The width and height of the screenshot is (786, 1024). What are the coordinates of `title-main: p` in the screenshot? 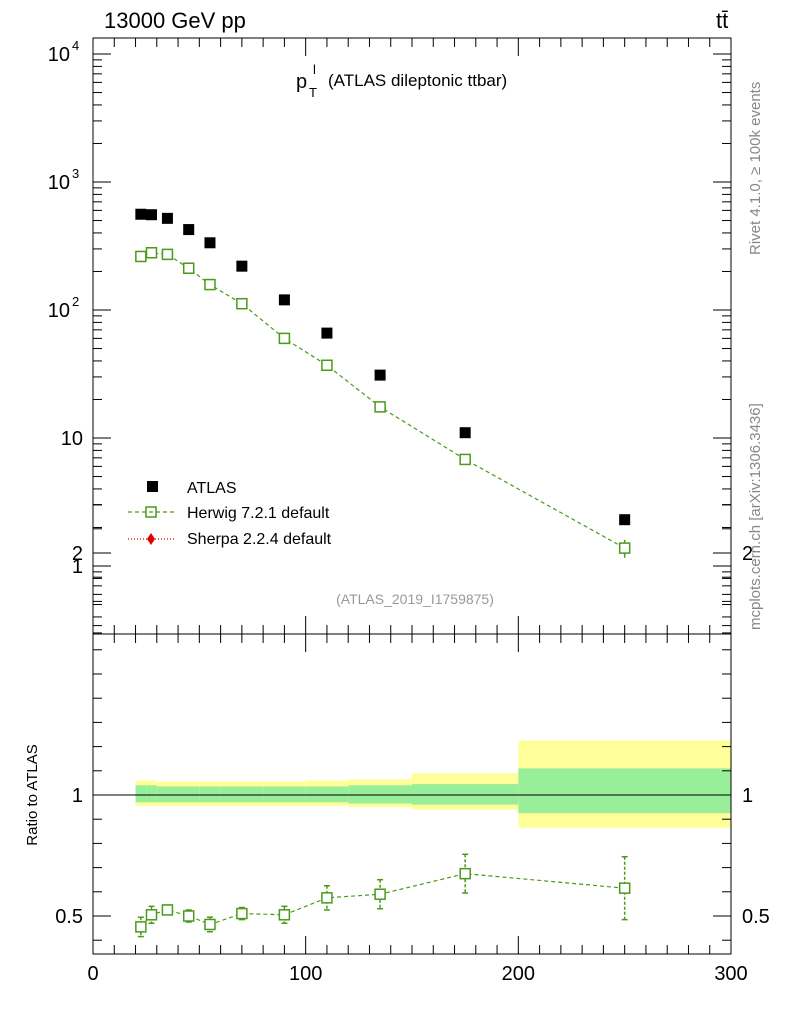 It's located at (301, 82).